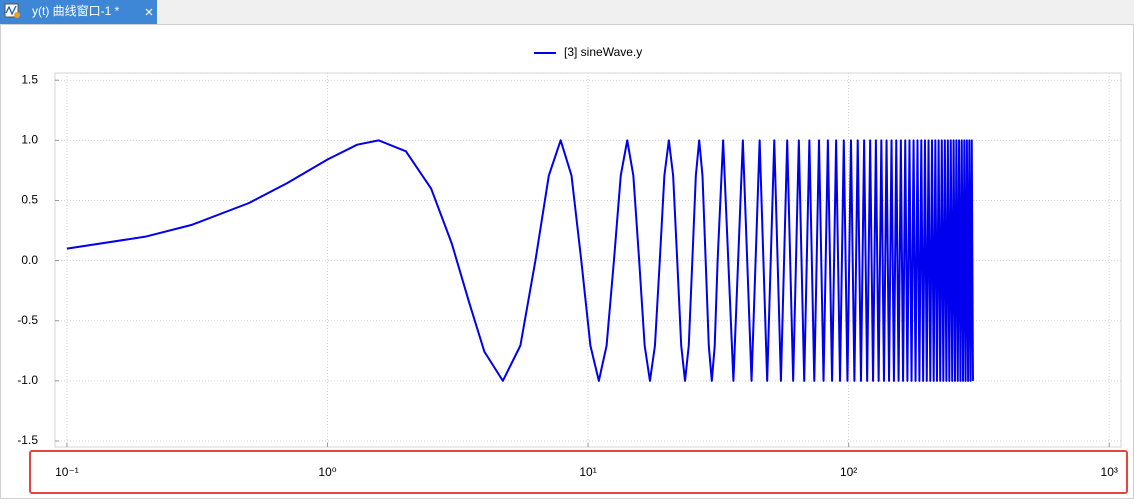 The width and height of the screenshot is (1134, 504). Describe the element at coordinates (12, 10) in the screenshot. I see `tab-icon` at that location.